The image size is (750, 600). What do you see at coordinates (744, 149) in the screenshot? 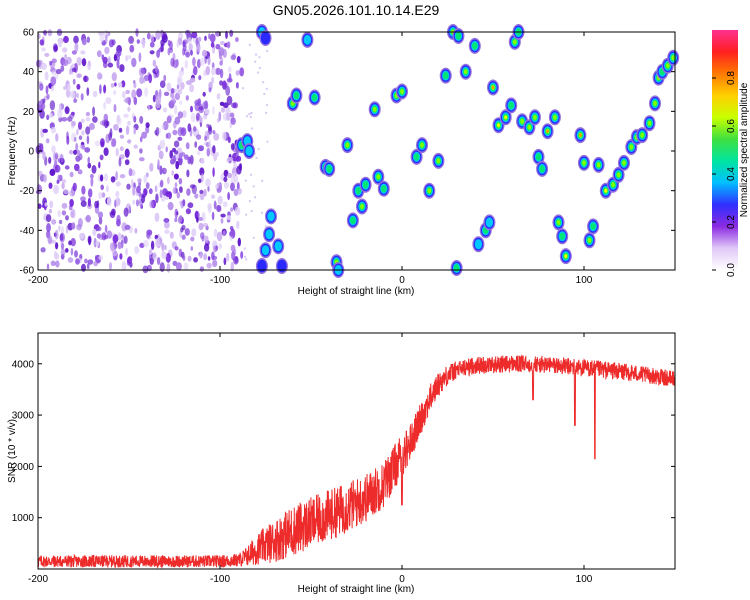
I see `colorbar-label: Normalized spectral amplitude` at bounding box center [744, 149].